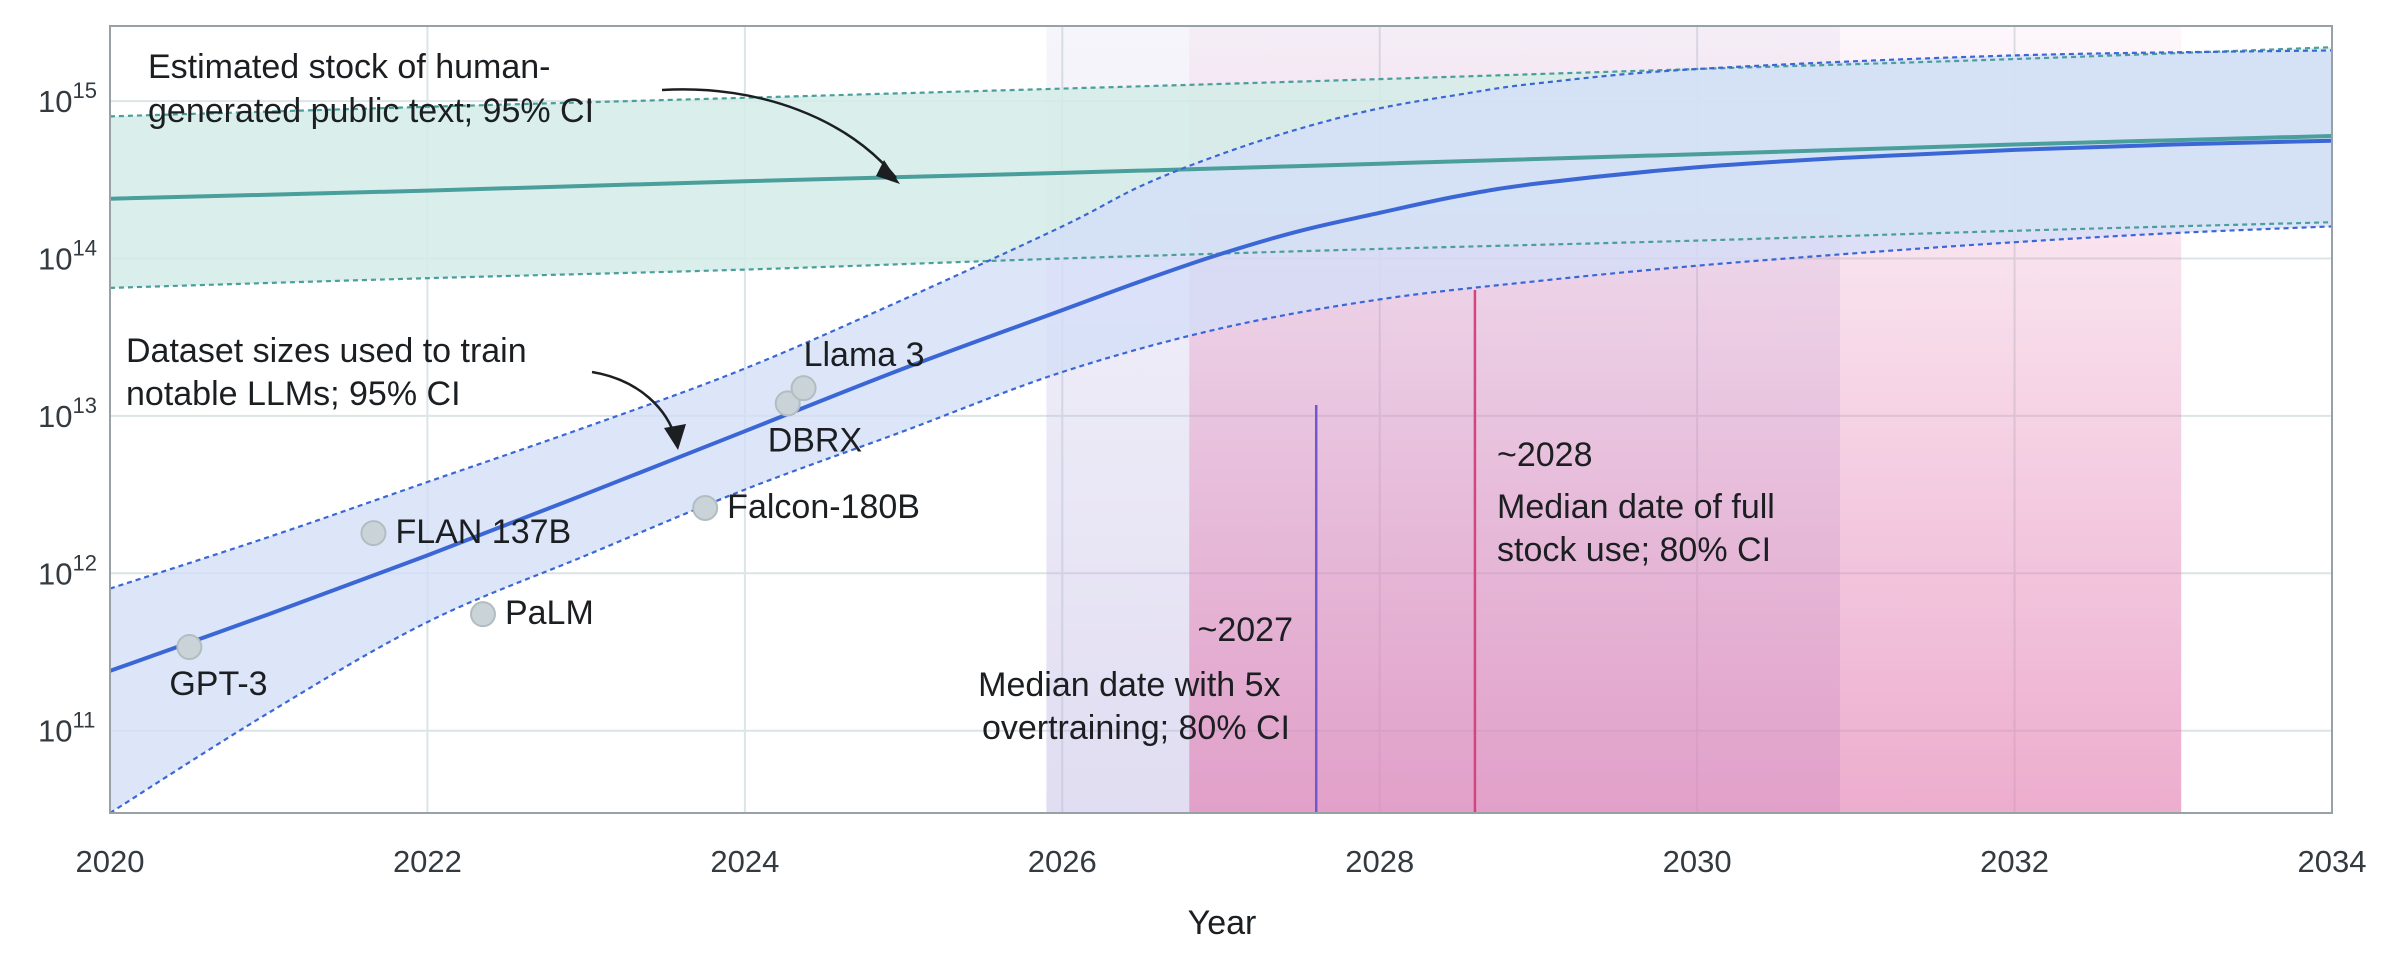 This screenshot has width=2400, height=954. I want to click on full-stock-year-label: ~2028, so click(1545, 455).